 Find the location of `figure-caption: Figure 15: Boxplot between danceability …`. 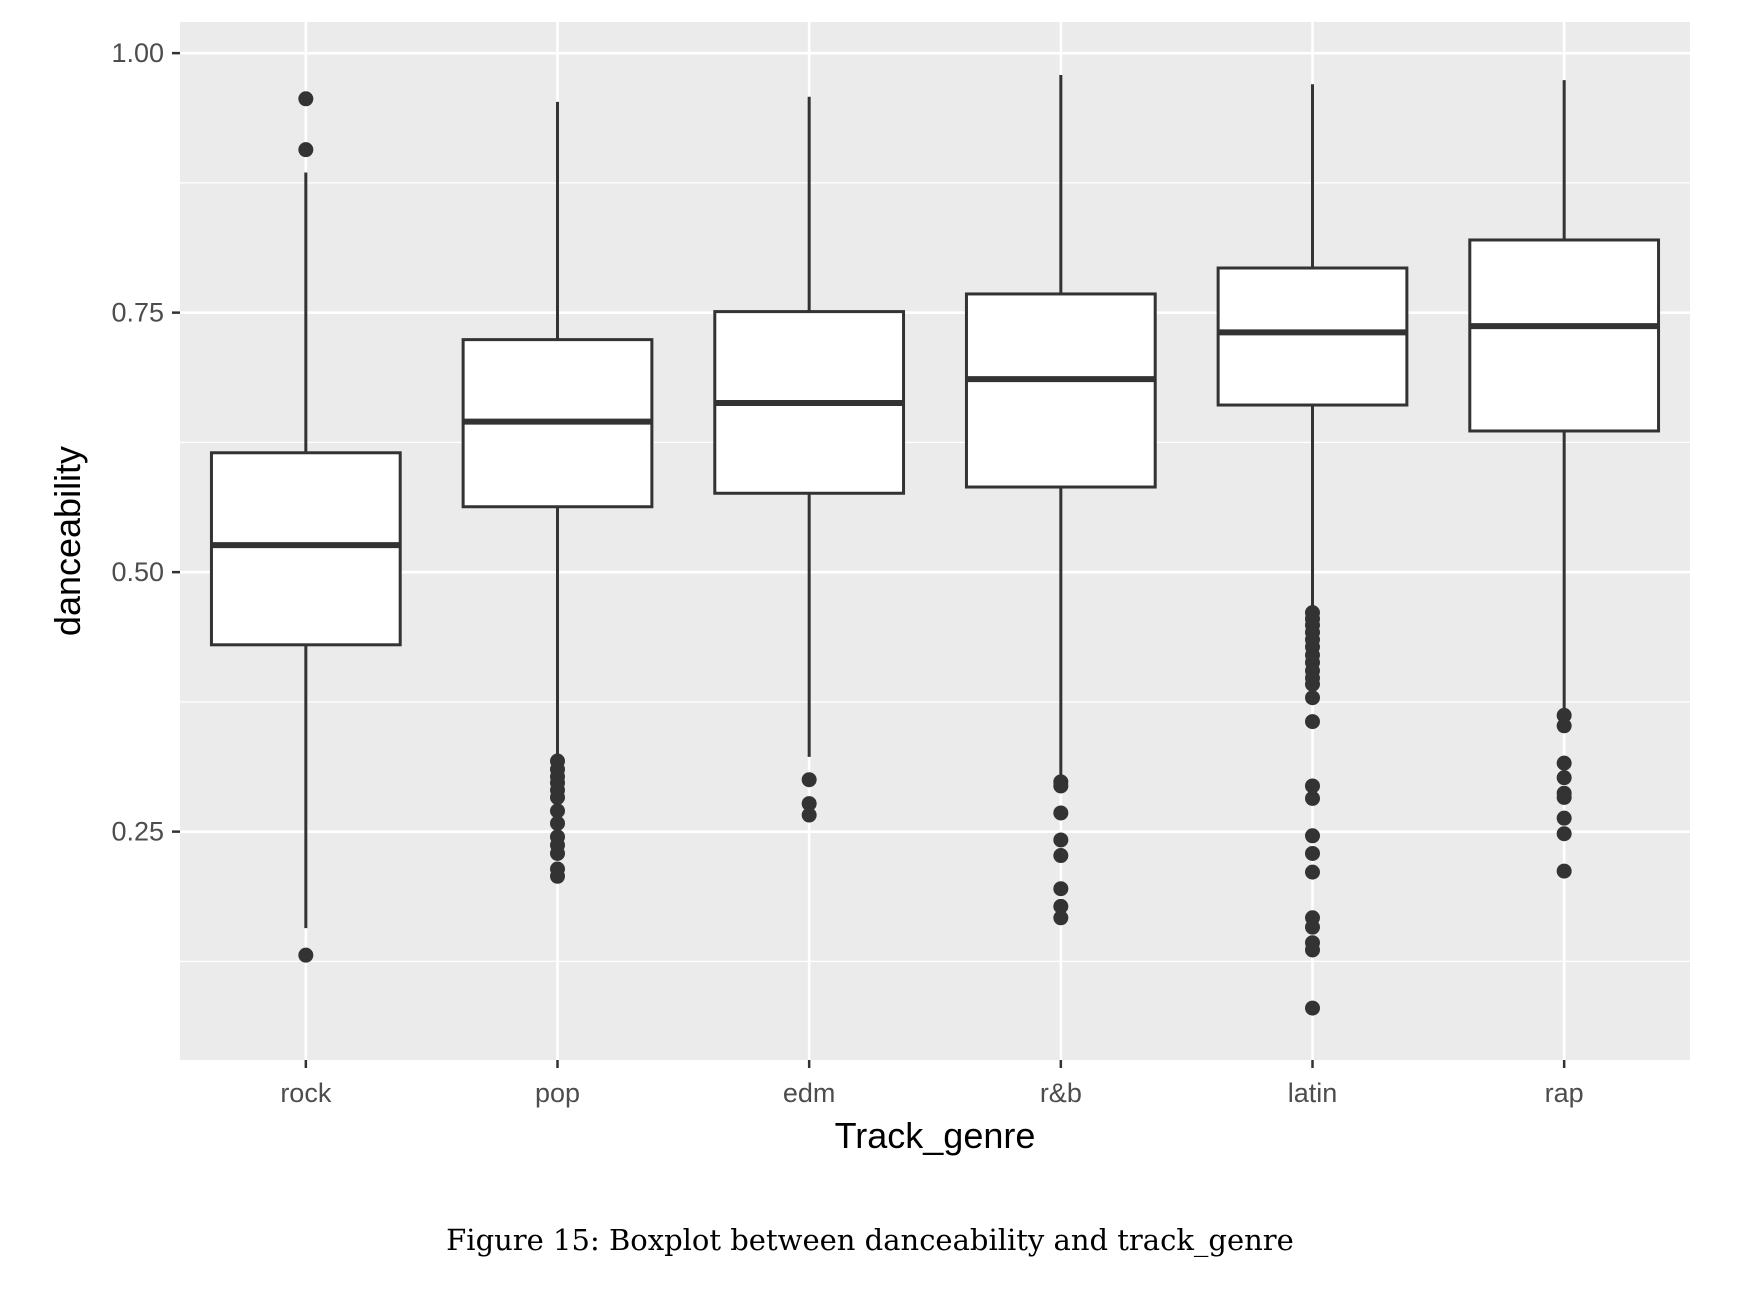

figure-caption: Figure 15: Boxplot between danceability … is located at coordinates (870, 1240).